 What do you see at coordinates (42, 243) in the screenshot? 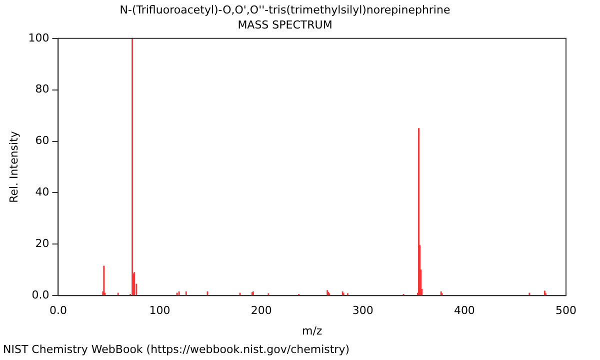
I see `y-tick-label: 20` at bounding box center [42, 243].